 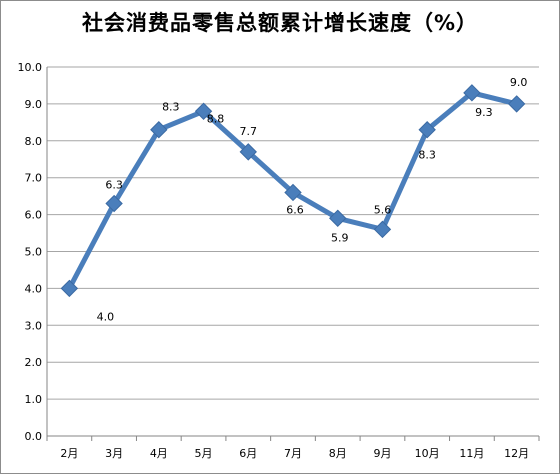 What do you see at coordinates (516, 453) in the screenshot?
I see `x-tick-label: 12月` at bounding box center [516, 453].